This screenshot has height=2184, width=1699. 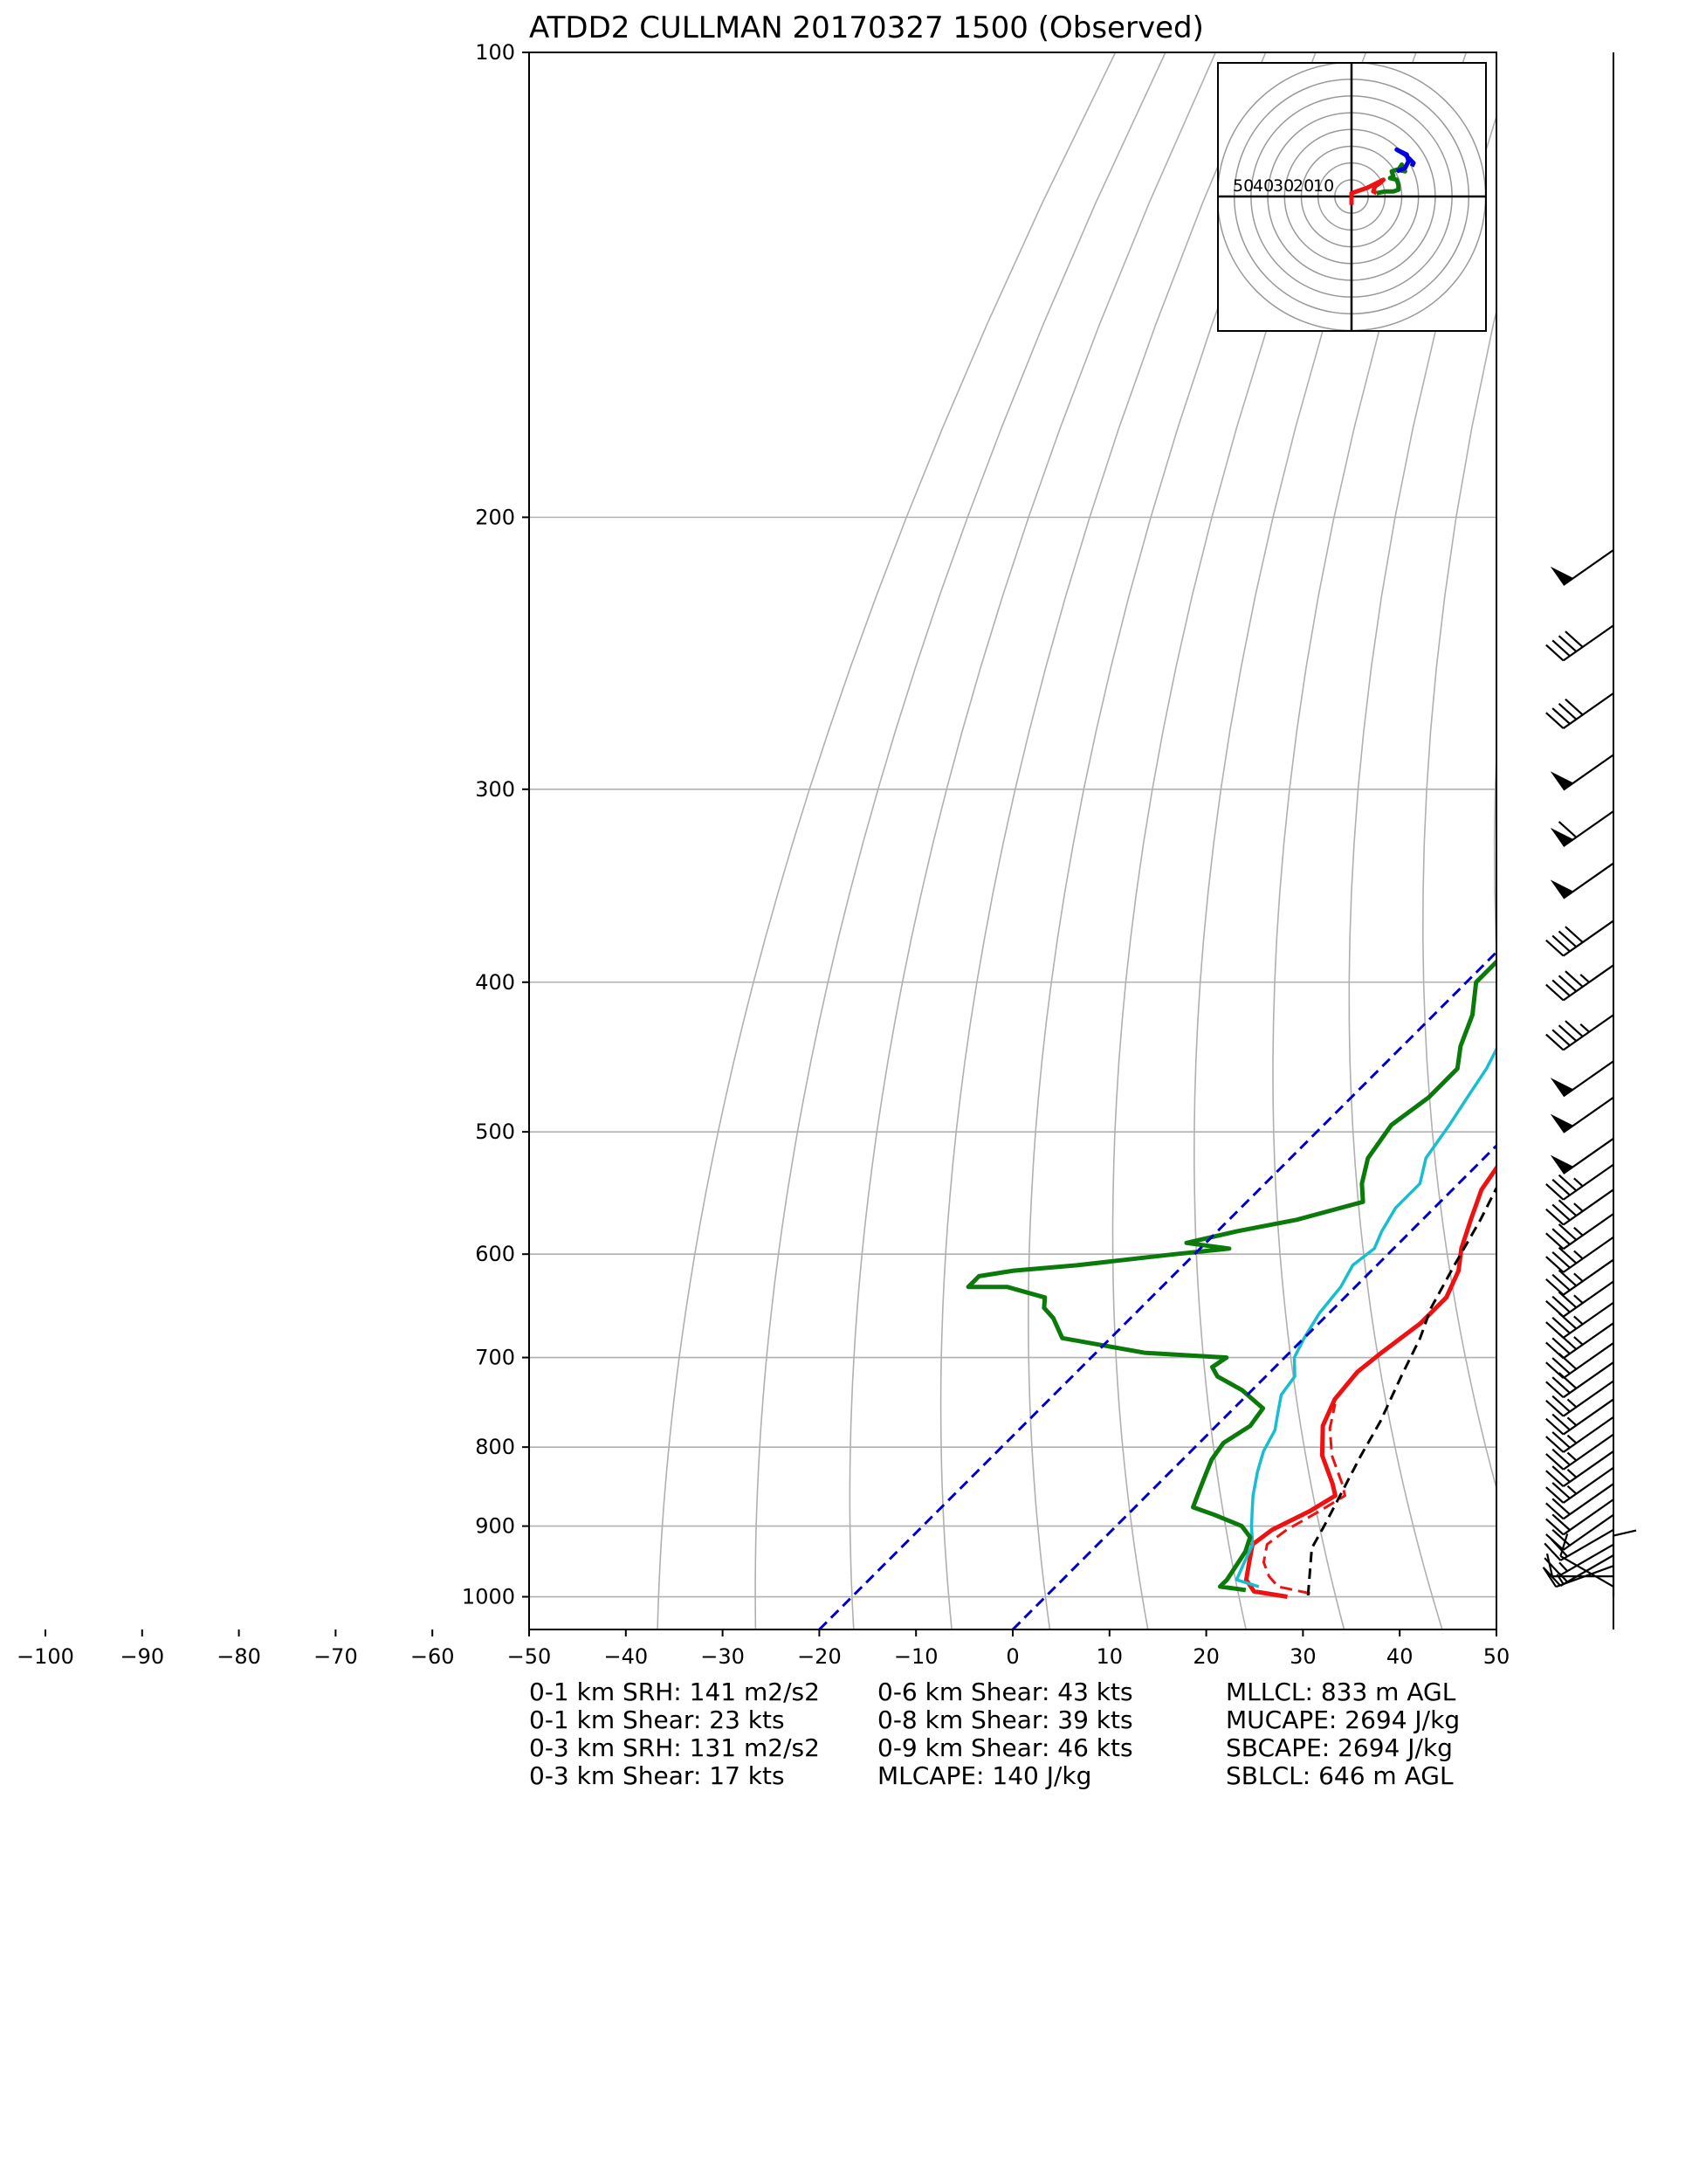 What do you see at coordinates (1303, 186) in the screenshot?
I see `hodograph-ring-label: 20` at bounding box center [1303, 186].